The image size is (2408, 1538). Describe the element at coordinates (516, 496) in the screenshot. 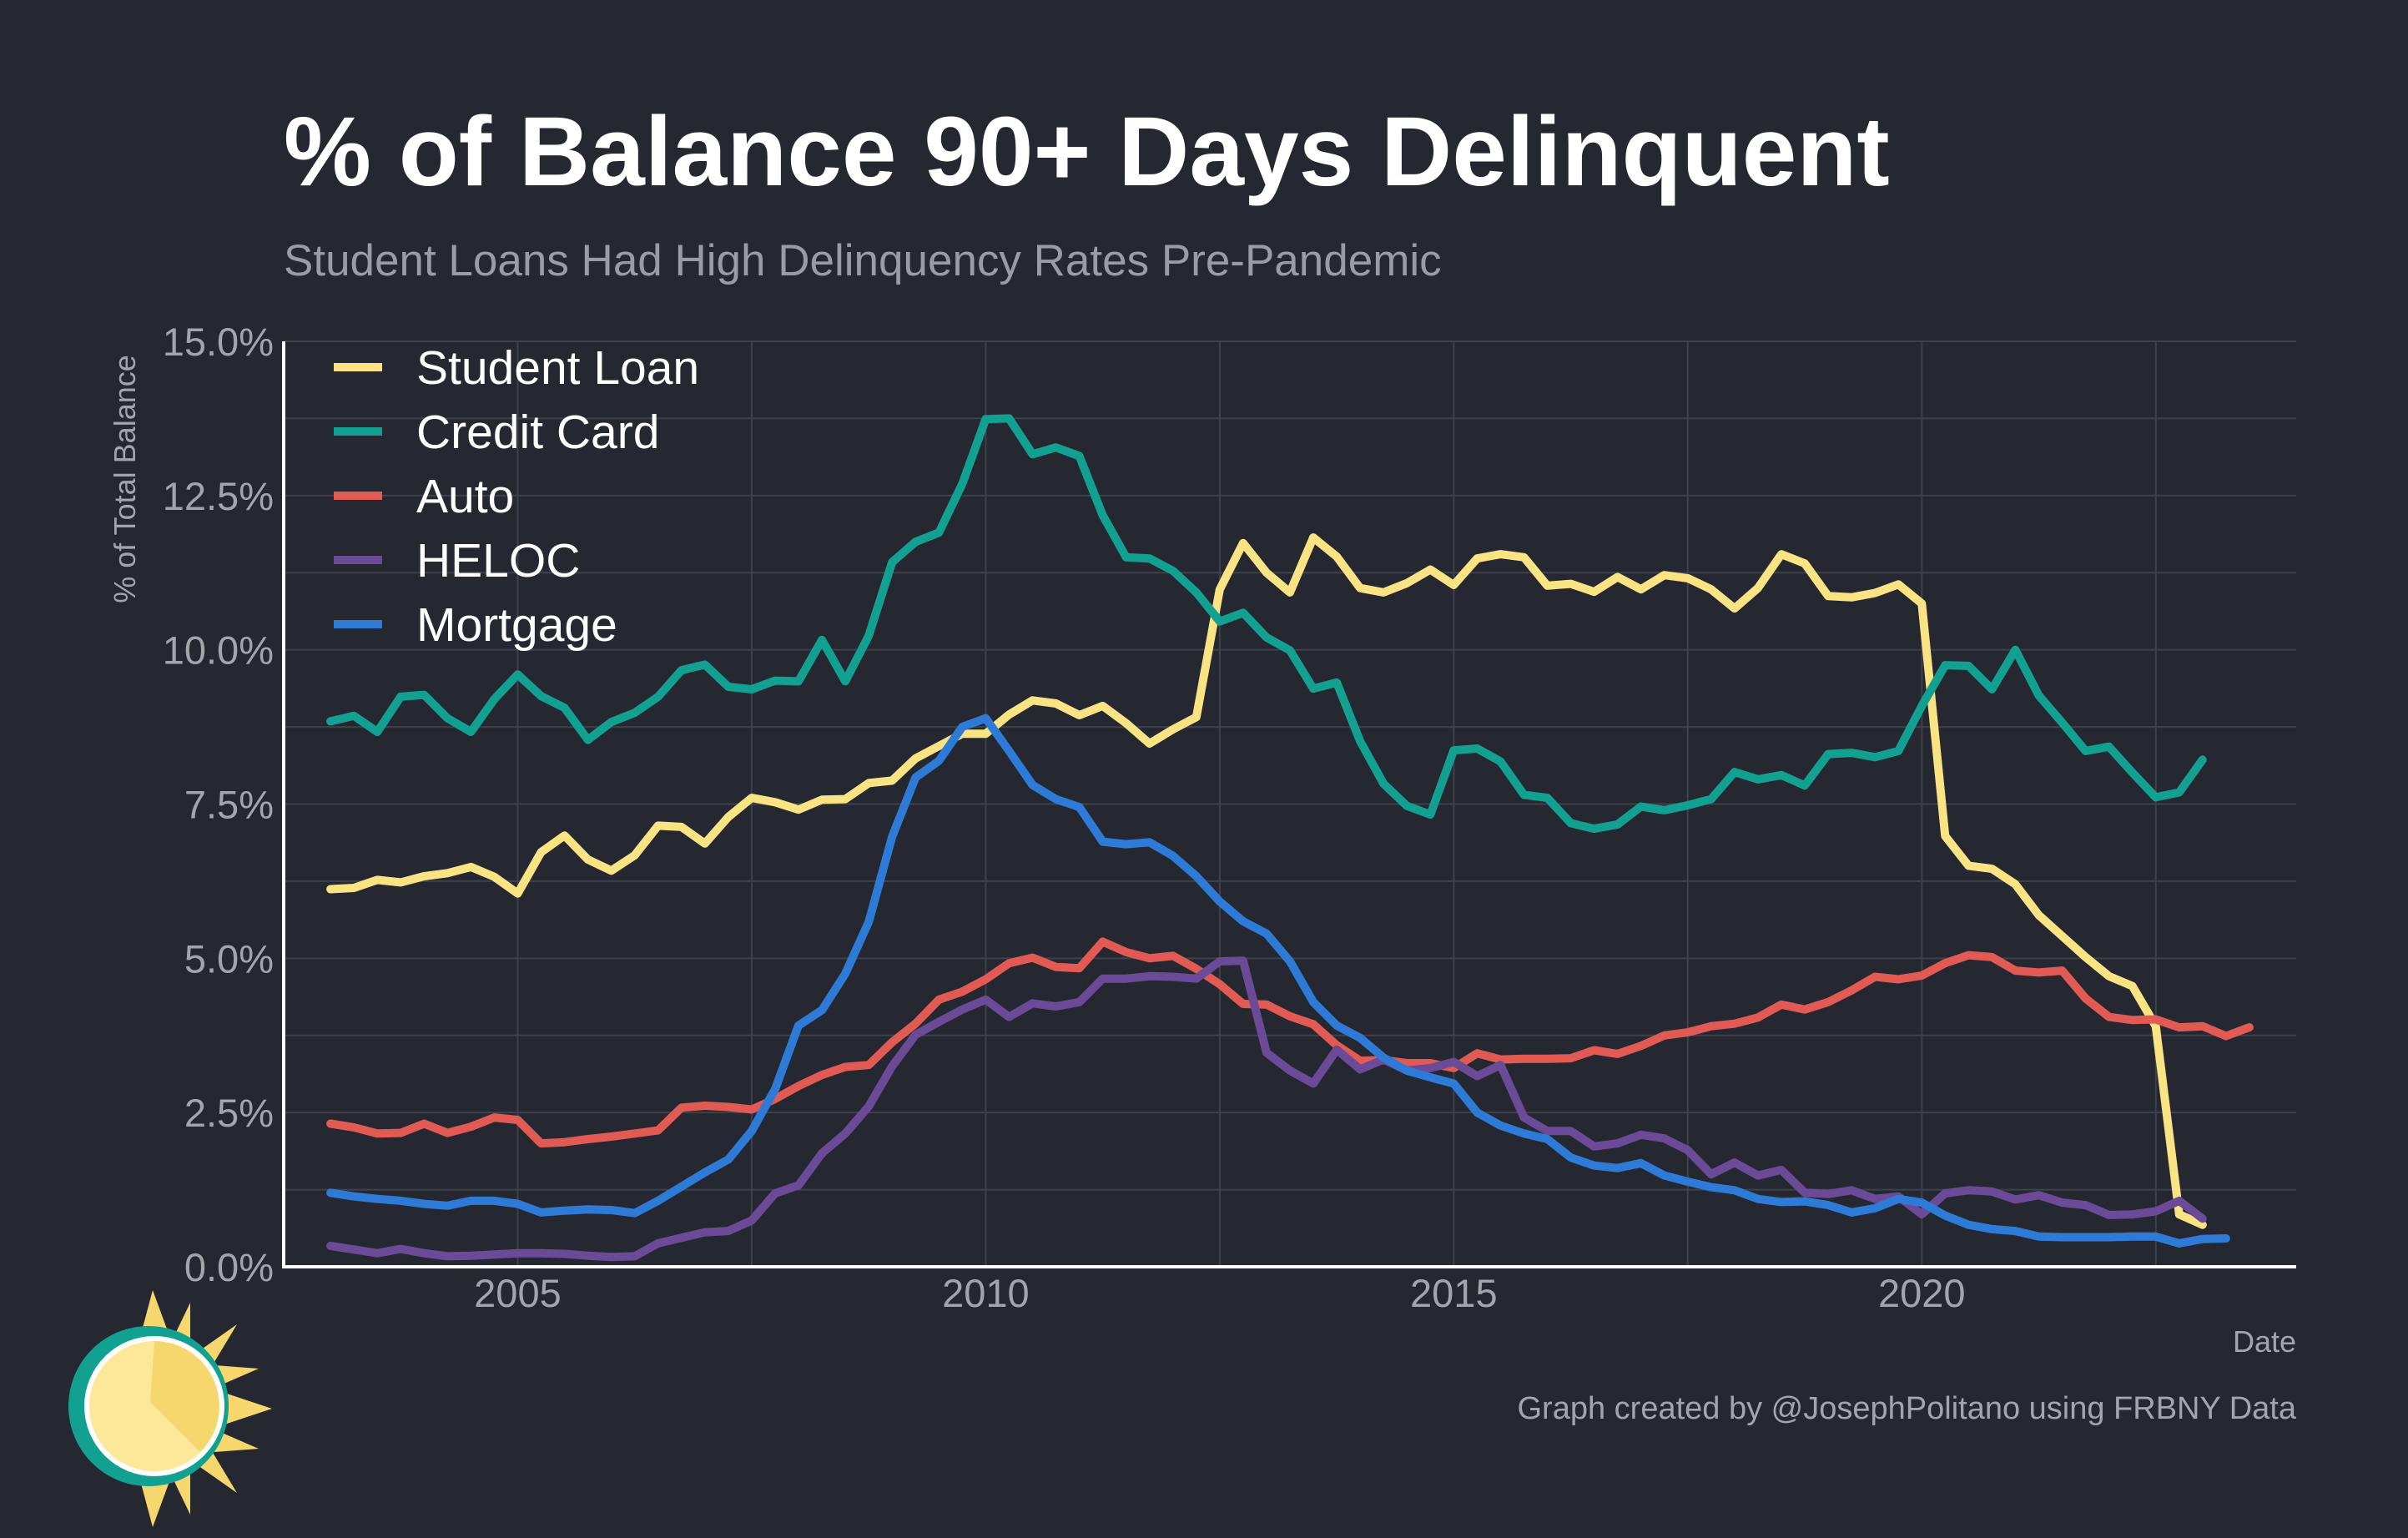

I see `legend: Student Loan Credit Card Auto HELOC Mortgage` at that location.